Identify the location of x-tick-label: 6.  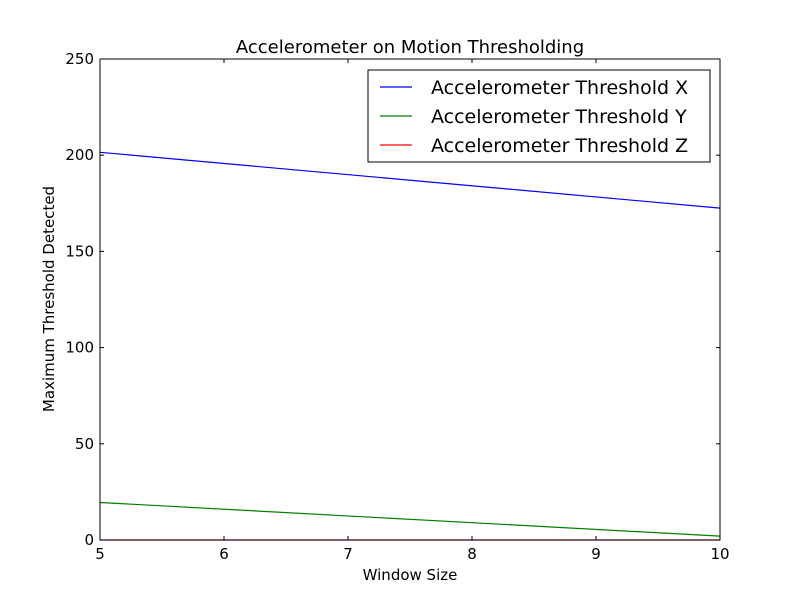
(224, 554).